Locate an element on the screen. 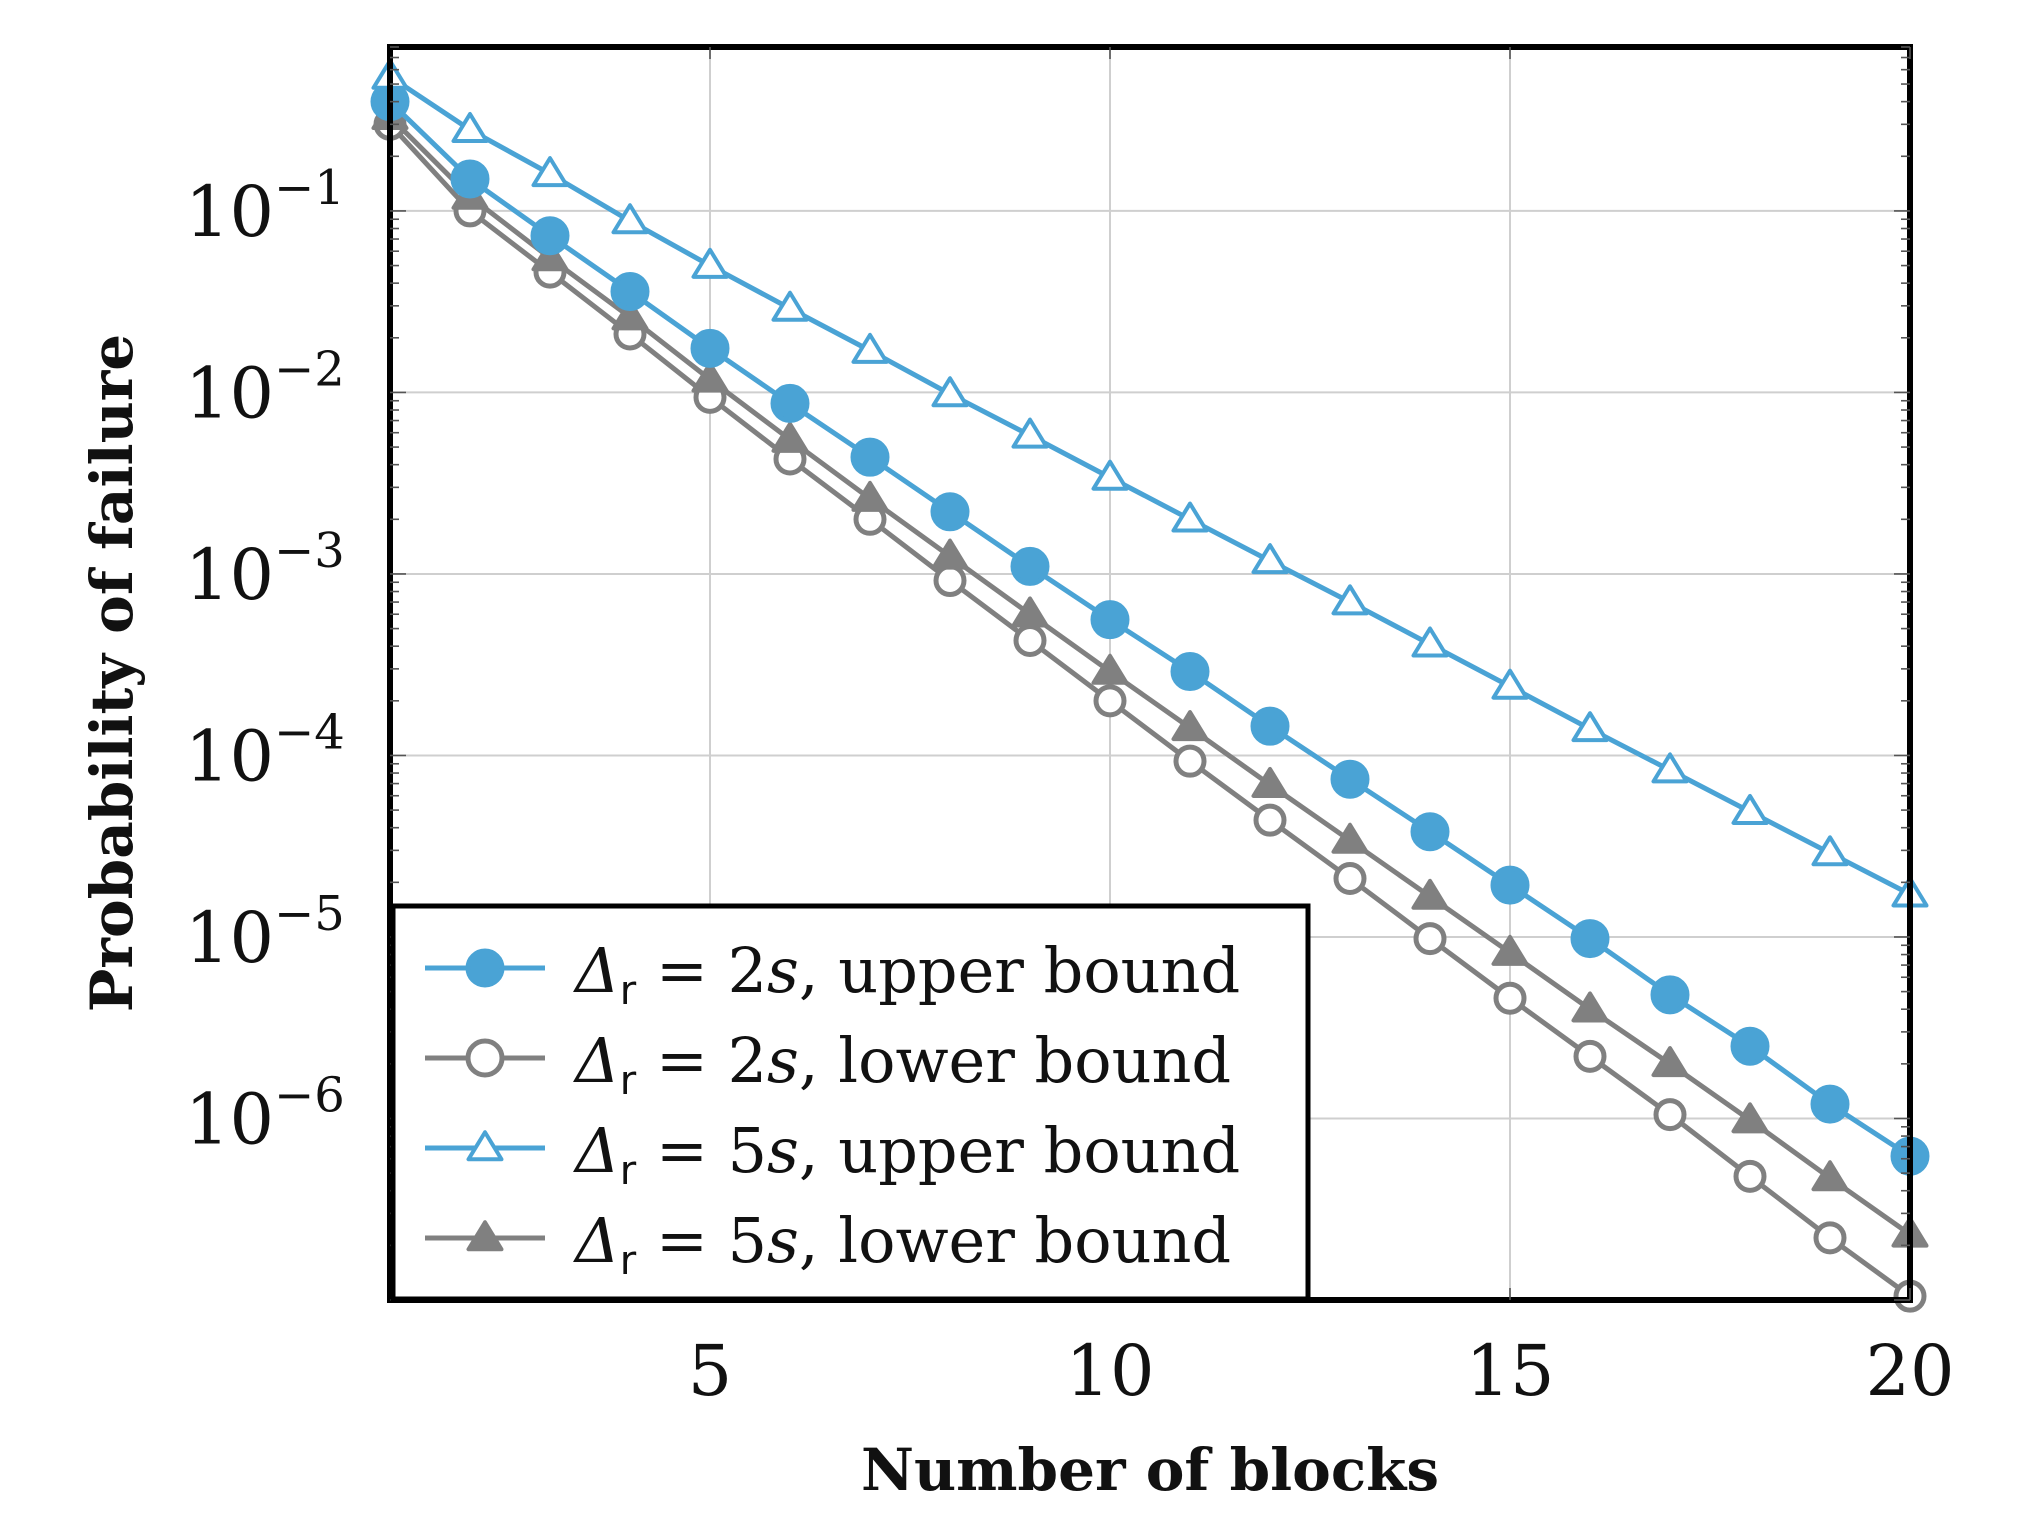 This screenshot has height=1516, width=2028. x-tick-label: 10 is located at coordinates (1109, 1371).